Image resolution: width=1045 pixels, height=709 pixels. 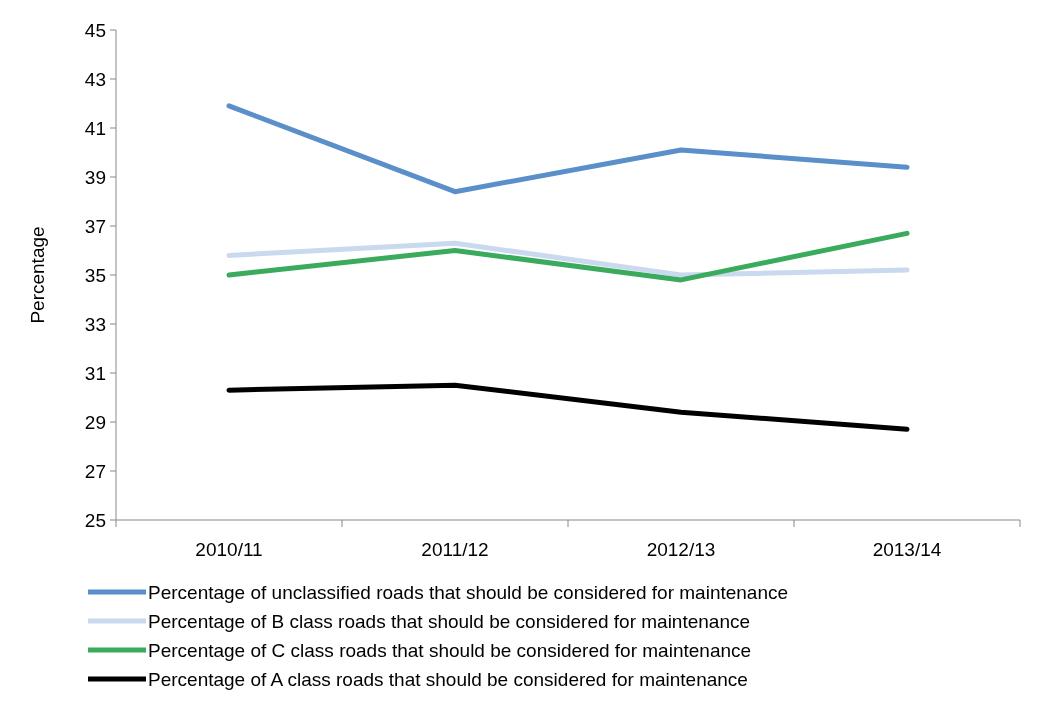 What do you see at coordinates (95, 520) in the screenshot?
I see `y-tick-label: 25` at bounding box center [95, 520].